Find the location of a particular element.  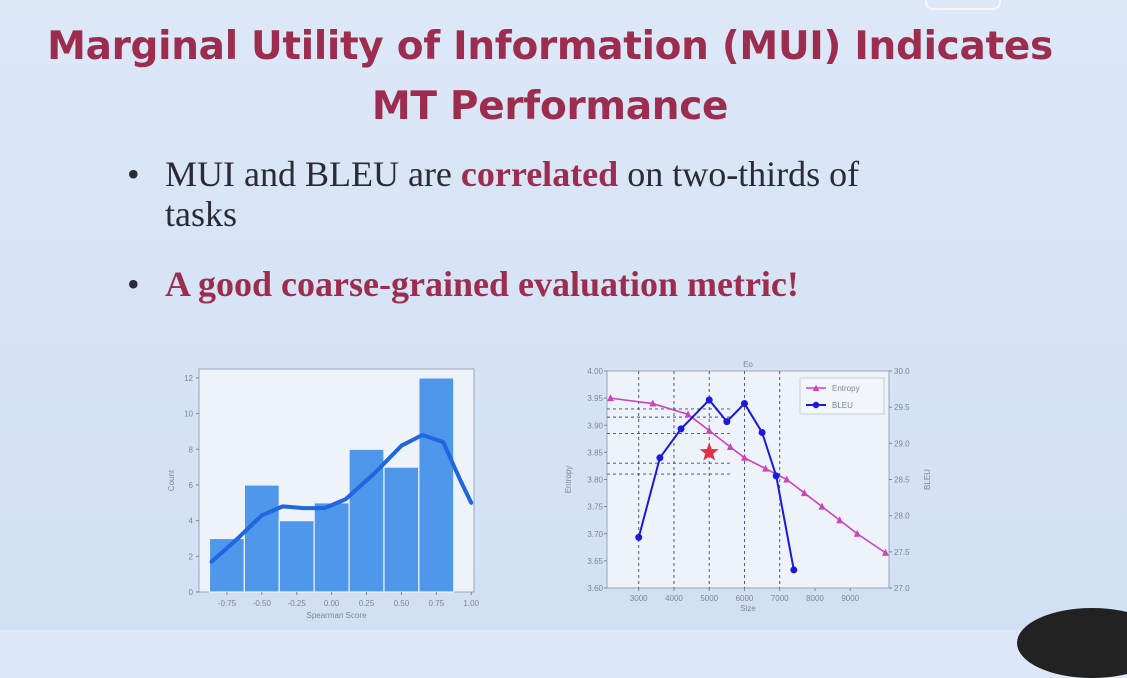

y-tick-label: 4 is located at coordinates (191, 521).